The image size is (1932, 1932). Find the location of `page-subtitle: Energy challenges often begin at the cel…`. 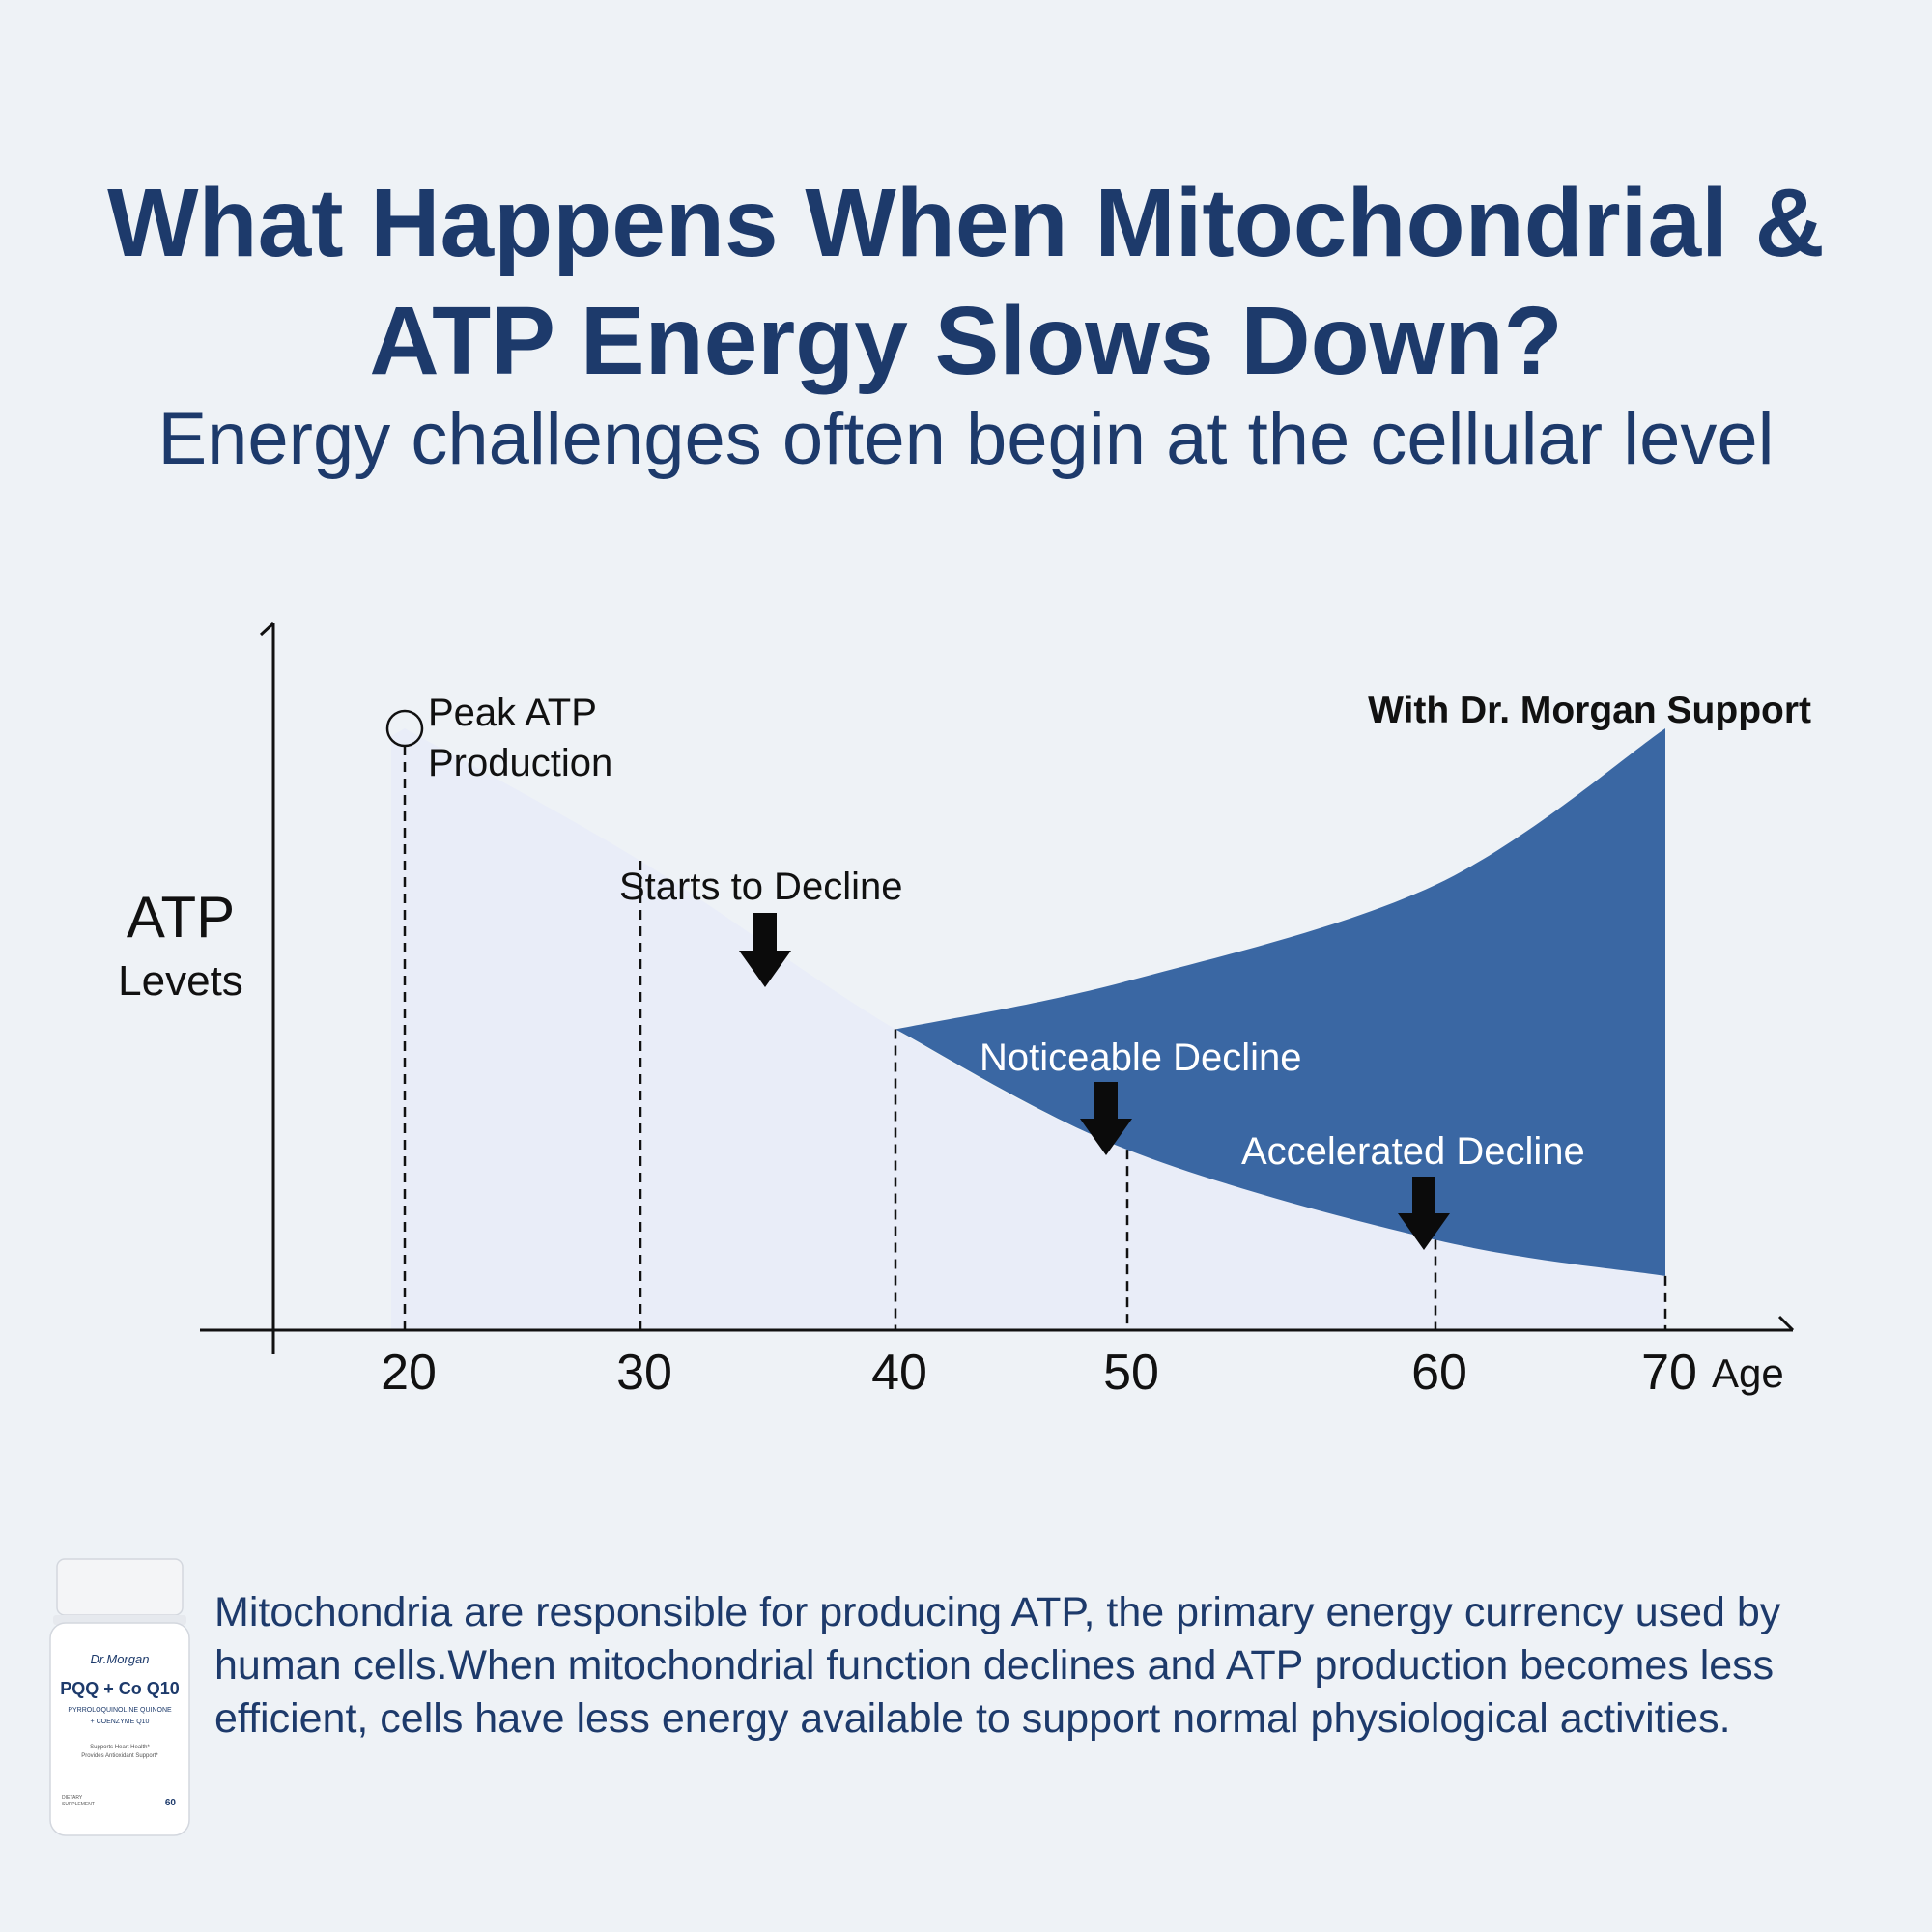

page-subtitle: Energy challenges often begin at the cel… is located at coordinates (966, 439).